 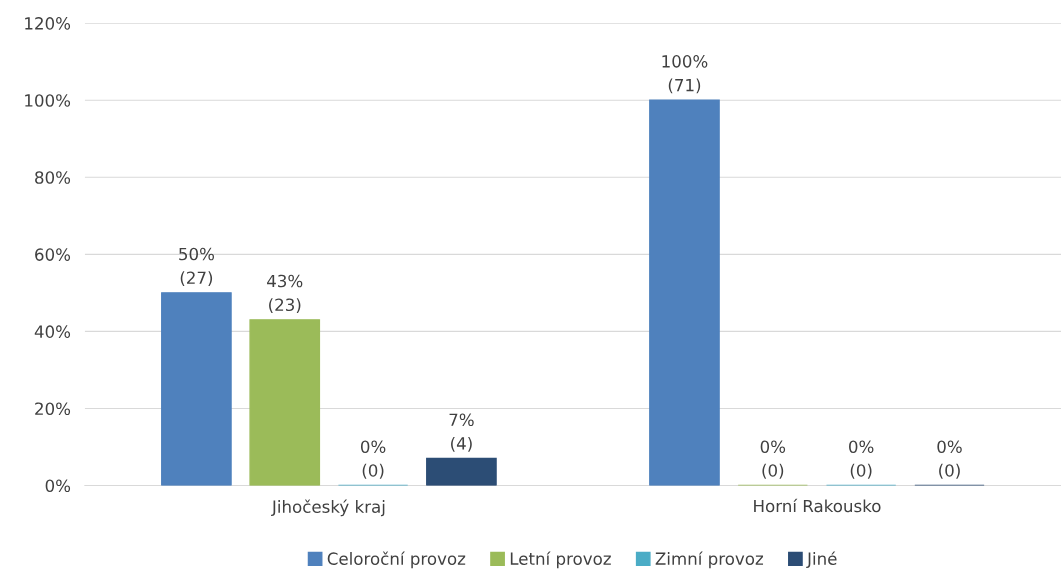 I want to click on data-label: 50% (27), so click(x=196, y=267).